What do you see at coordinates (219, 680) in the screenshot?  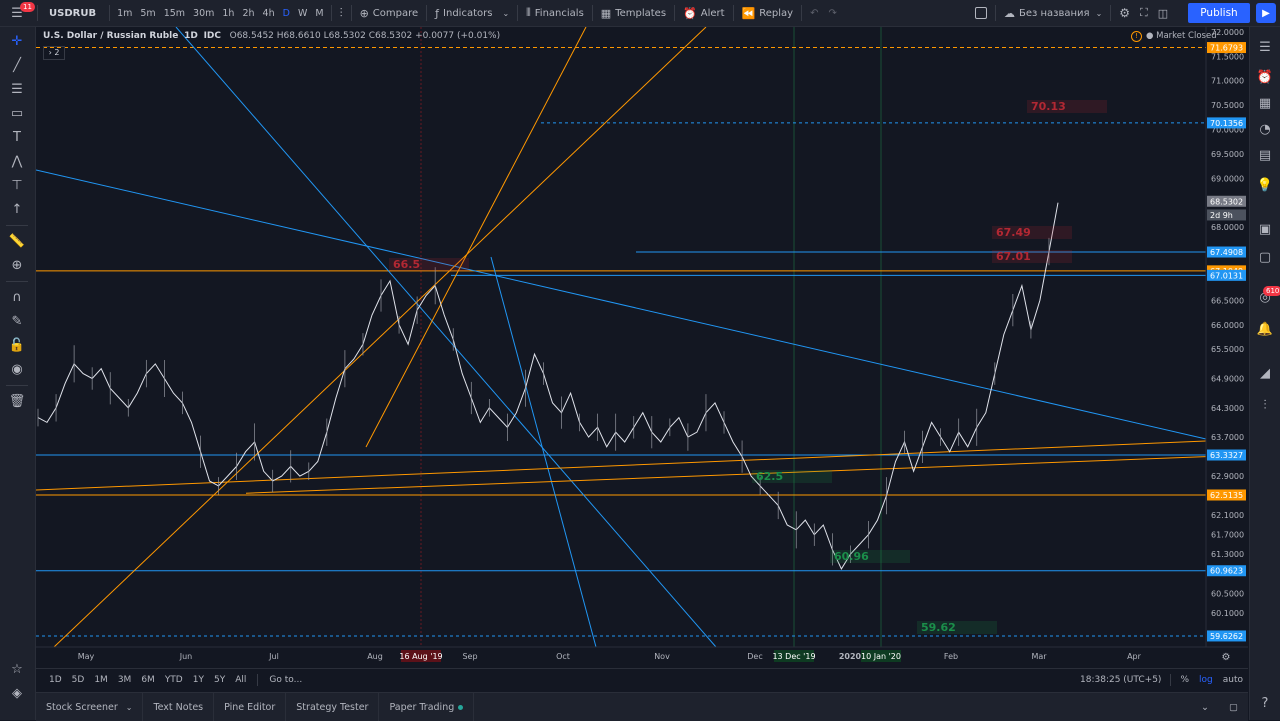 I see `range-5y: 5Y` at bounding box center [219, 680].